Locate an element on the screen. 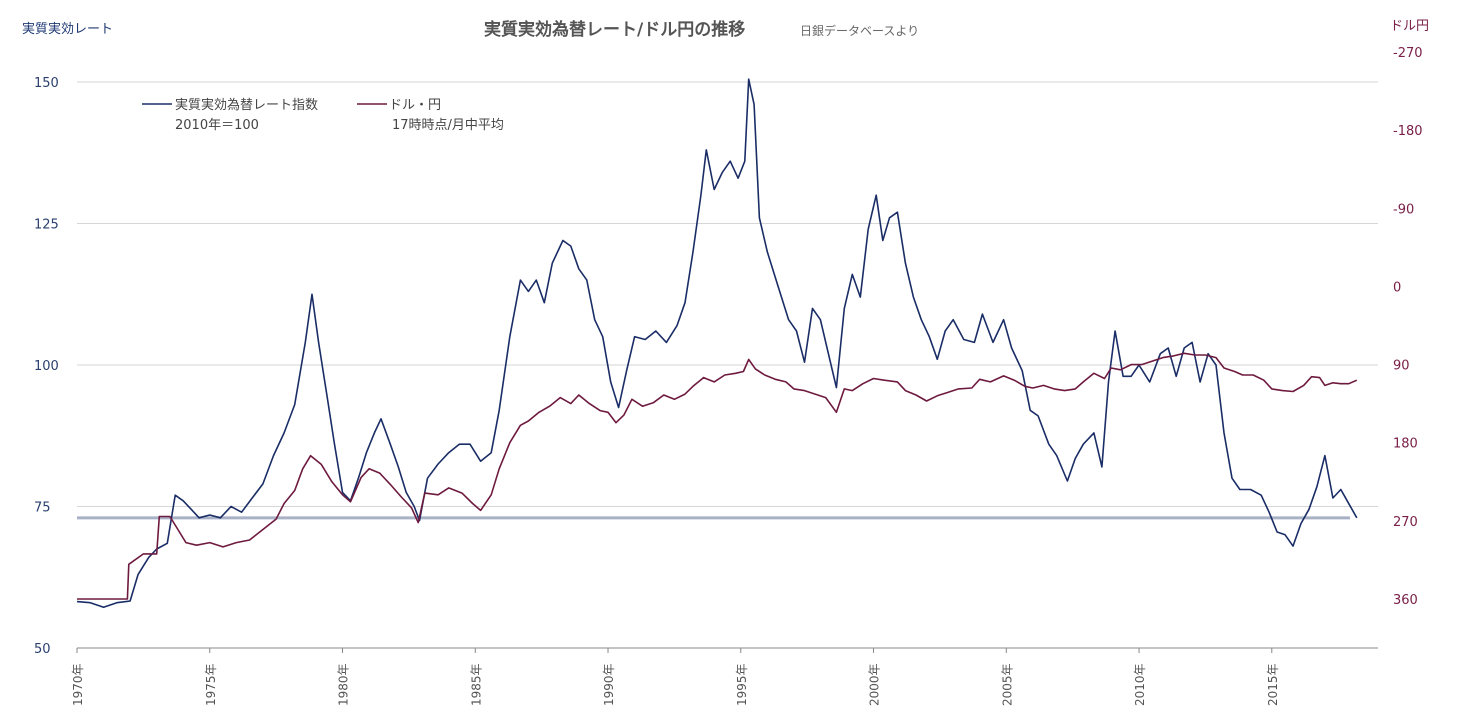 The height and width of the screenshot is (720, 1463). left-axis-title: 実質実効レート is located at coordinates (67, 29).